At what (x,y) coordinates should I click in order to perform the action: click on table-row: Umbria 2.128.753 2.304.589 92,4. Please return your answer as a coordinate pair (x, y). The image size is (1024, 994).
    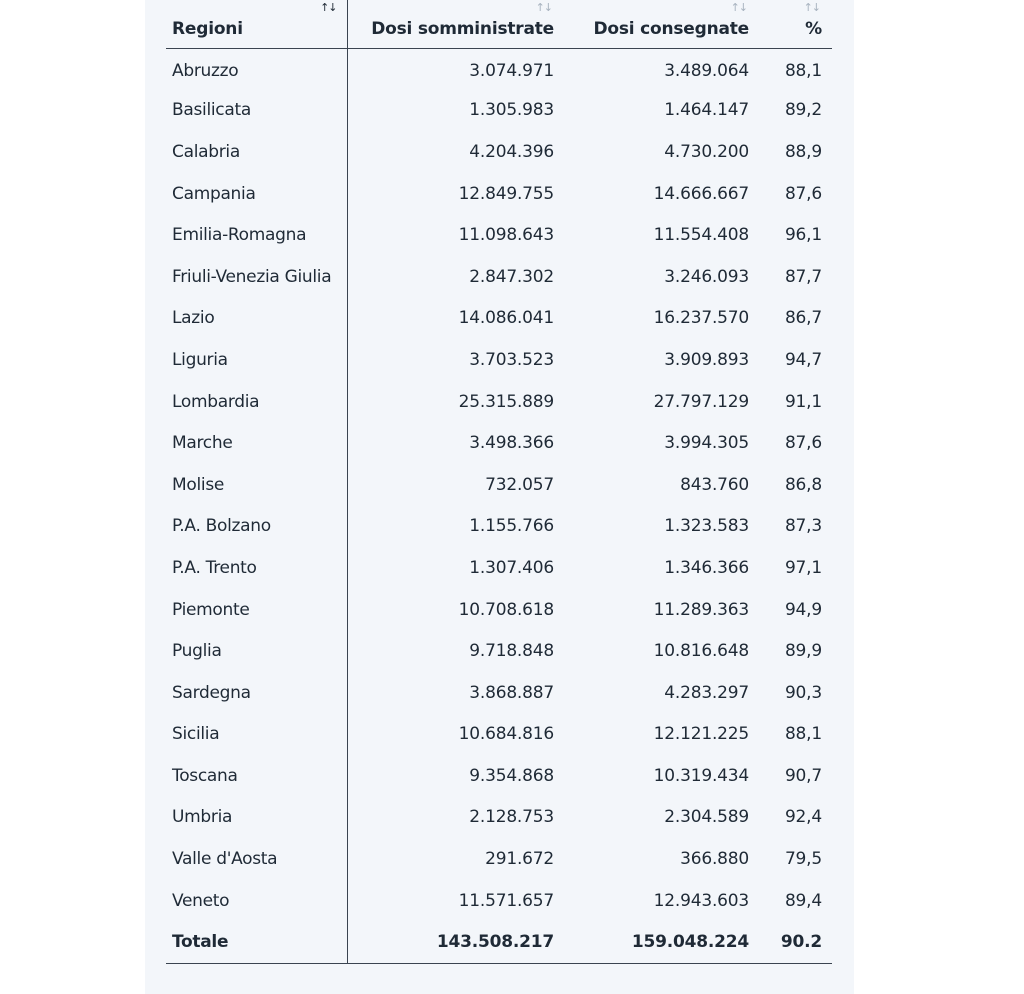
    Looking at the image, I should click on (499, 817).